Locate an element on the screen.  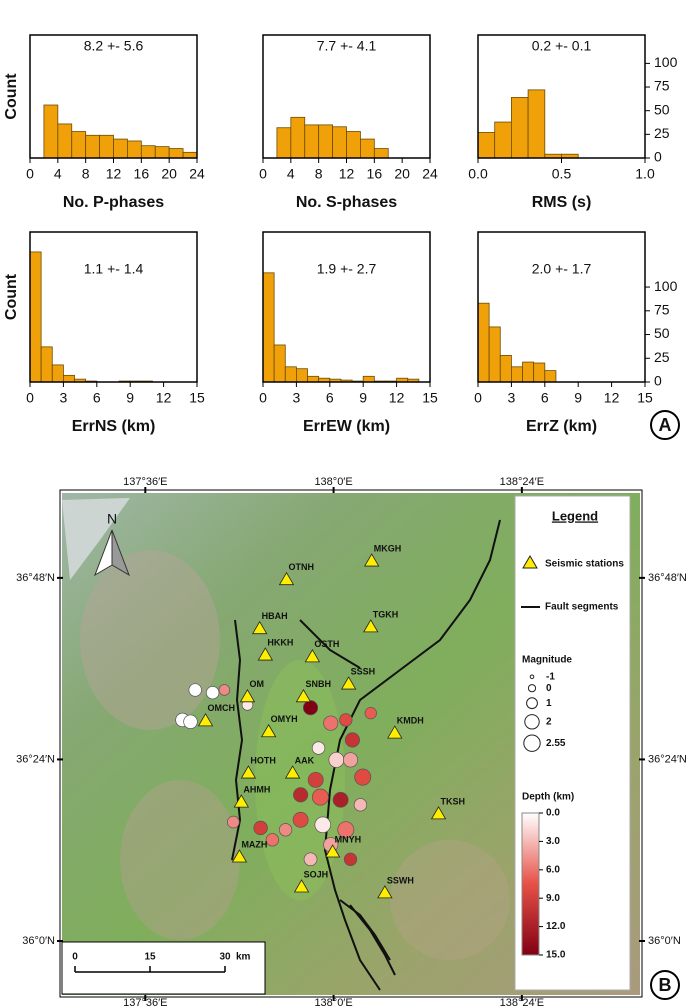
annotation: 7.7 +- 4.1 is located at coordinates (347, 46).